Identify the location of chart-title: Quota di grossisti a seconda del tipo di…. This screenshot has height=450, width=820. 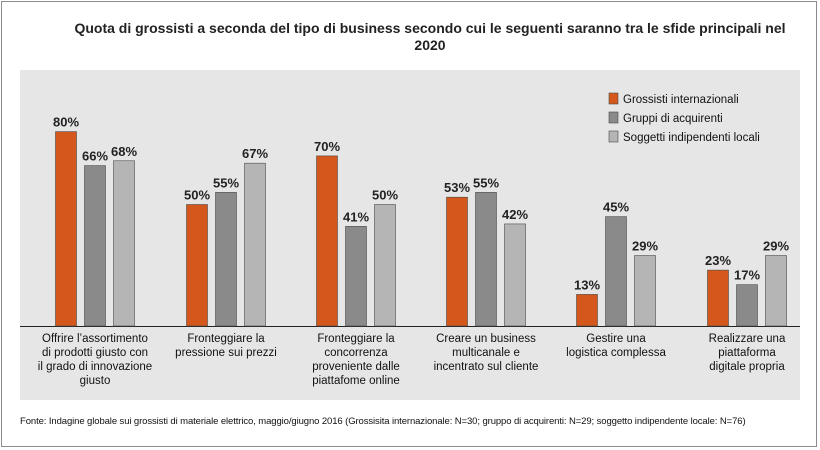
(430, 36).